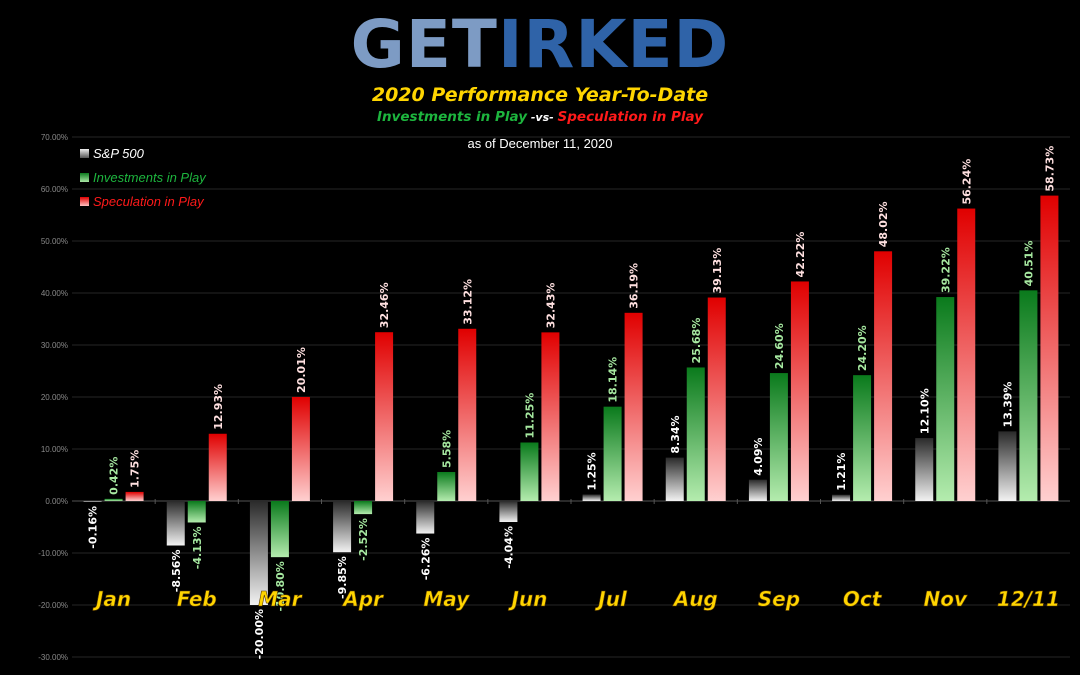  I want to click on data-label-investments: 25.68%, so click(696, 341).